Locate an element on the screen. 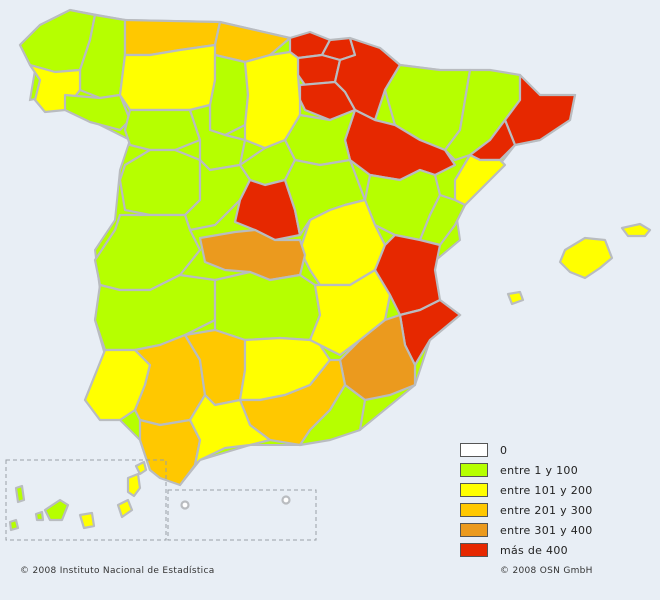 The image size is (660, 600). province-palencia is located at coordinates (229, 95).